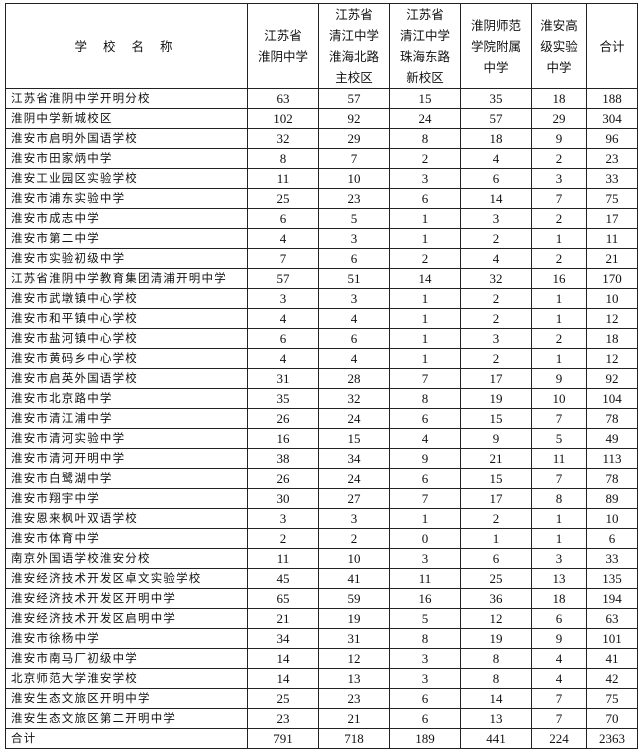  Describe the element at coordinates (354, 738) in the screenshot. I see `value-cell: 718` at that location.